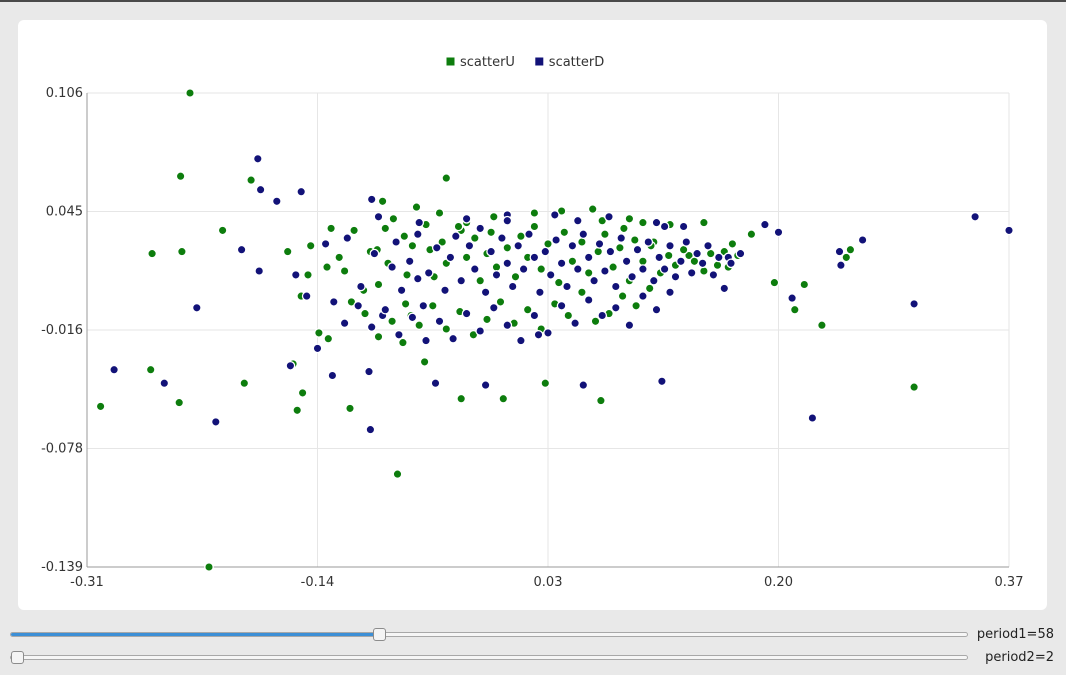 The image size is (1066, 675). What do you see at coordinates (64, 212) in the screenshot?
I see `y-tick-label: 0.045` at bounding box center [64, 212].